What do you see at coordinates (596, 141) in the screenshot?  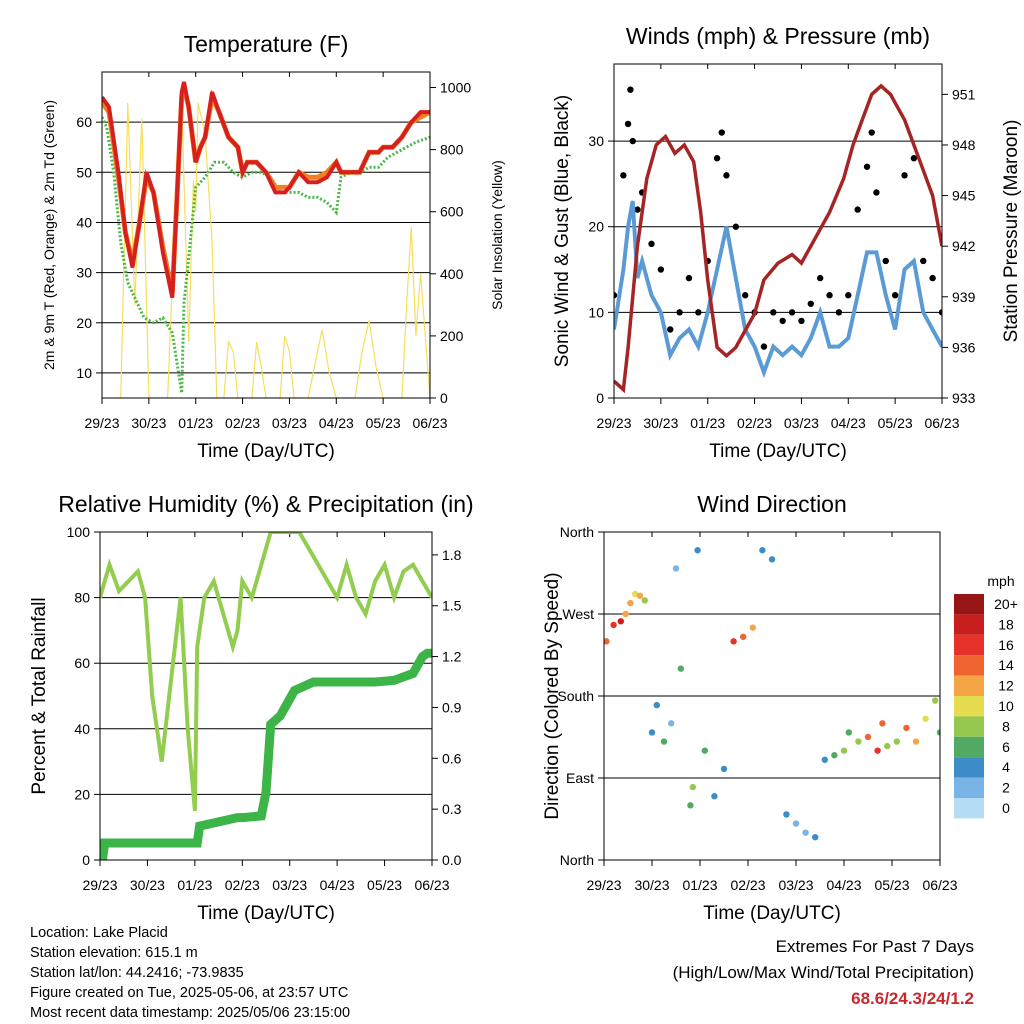 I see `winds-ytick-label: 30` at bounding box center [596, 141].